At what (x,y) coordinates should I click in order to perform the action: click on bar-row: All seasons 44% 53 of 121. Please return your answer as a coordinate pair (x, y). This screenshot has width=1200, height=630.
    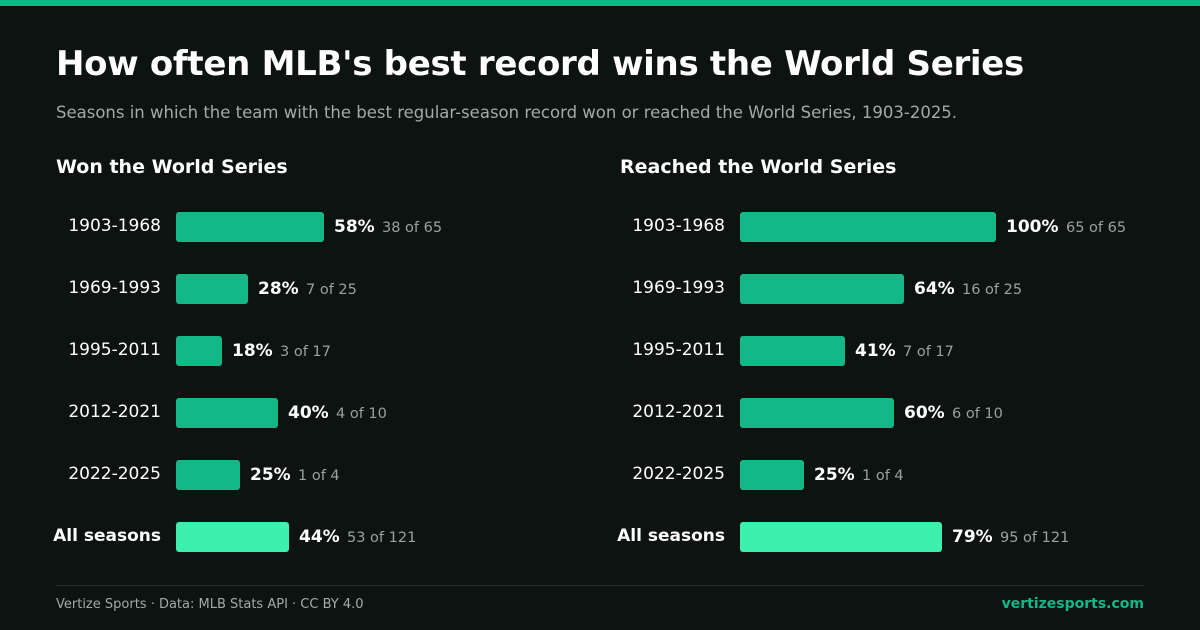
    Looking at the image, I should click on (334, 537).